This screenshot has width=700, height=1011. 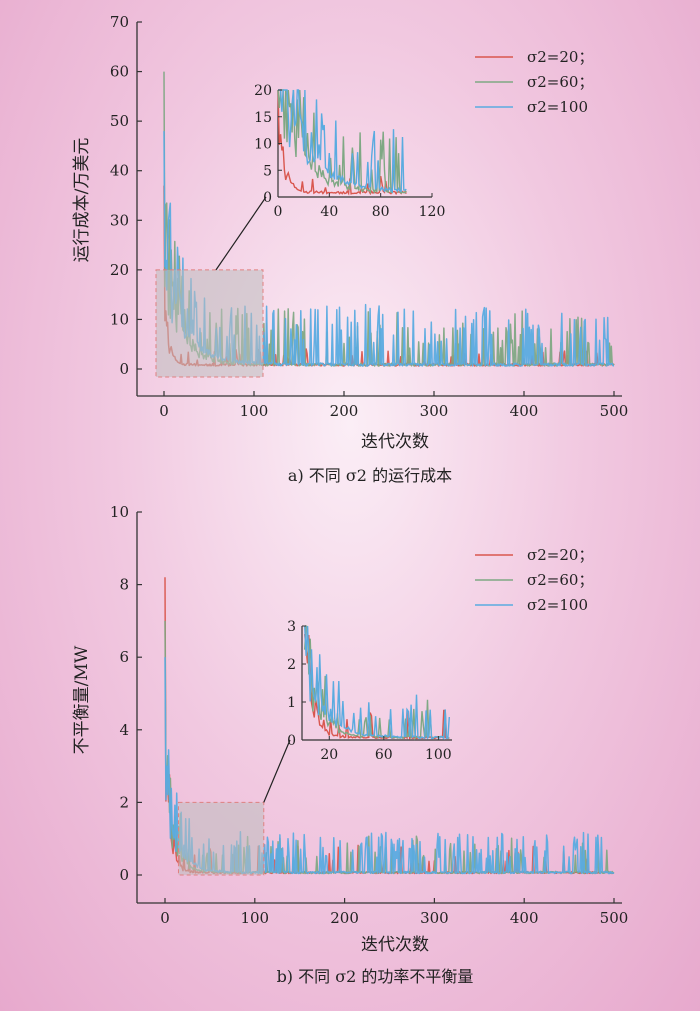 I want to click on b-y-tick-label: 2, so click(x=124, y=802).